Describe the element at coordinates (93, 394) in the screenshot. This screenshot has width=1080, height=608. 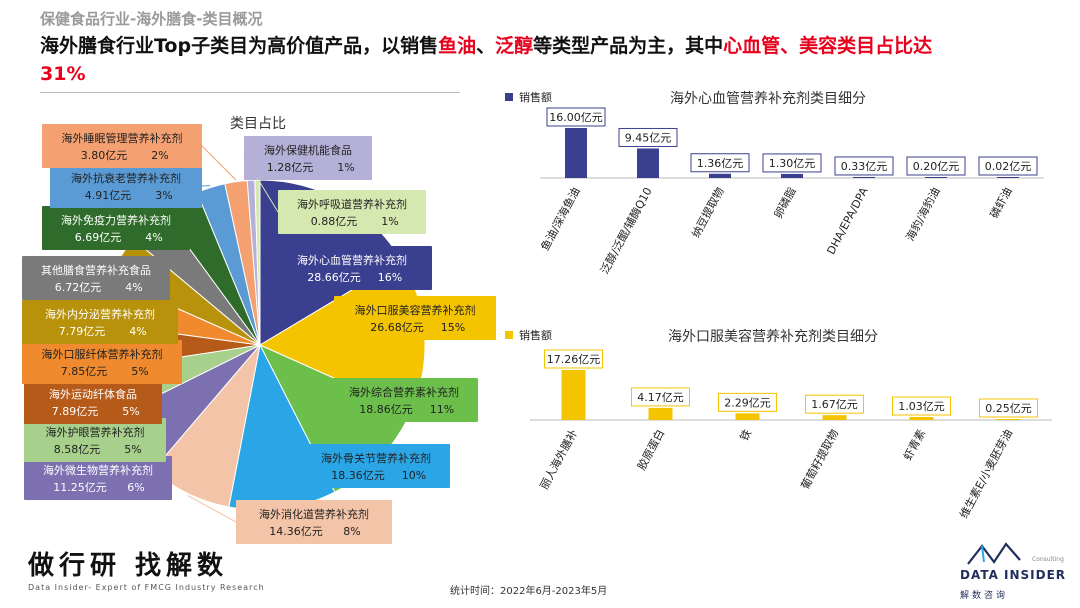
I see `slice-label: 海外运动纤体食品` at that location.